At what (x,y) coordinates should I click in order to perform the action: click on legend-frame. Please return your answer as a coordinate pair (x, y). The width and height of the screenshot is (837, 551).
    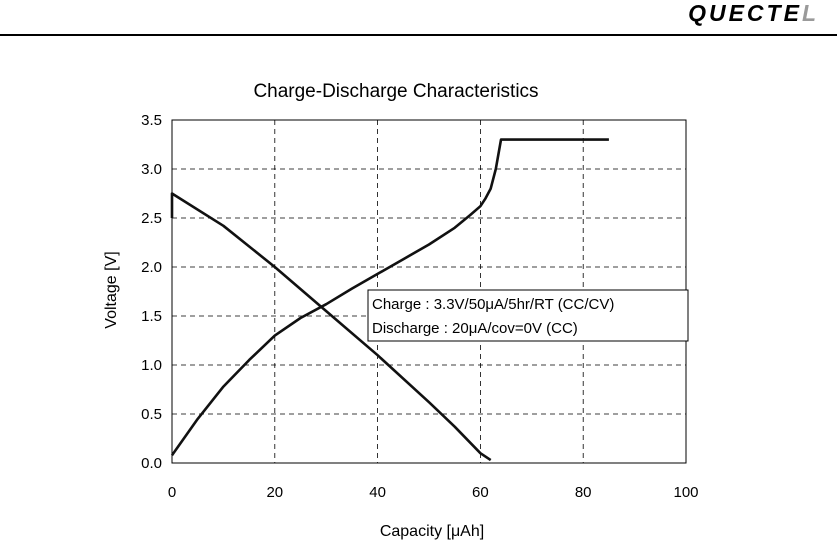
    Looking at the image, I should click on (528, 315).